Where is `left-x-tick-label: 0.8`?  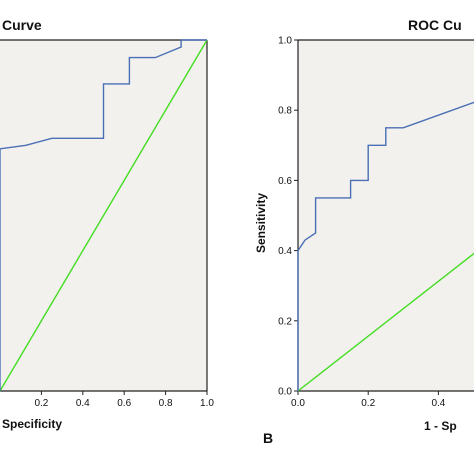
left-x-tick-label: 0.8 is located at coordinates (166, 403).